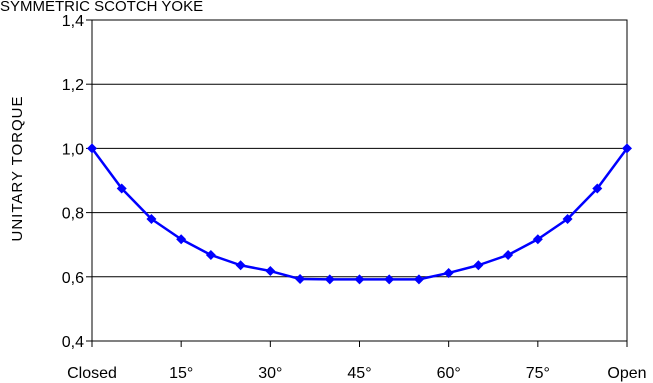  What do you see at coordinates (73, 214) in the screenshot?
I see `y-tick-label: 0,8` at bounding box center [73, 214].